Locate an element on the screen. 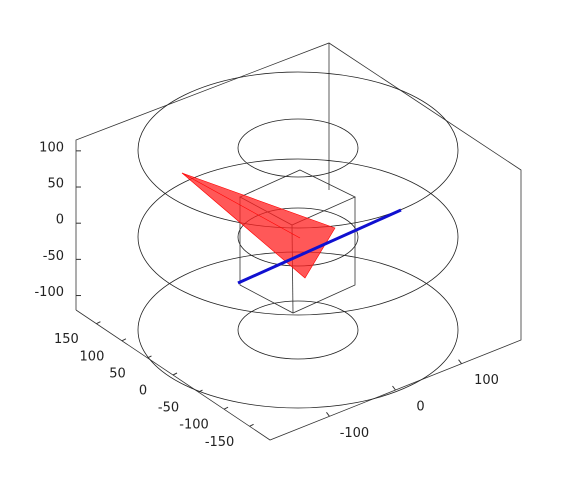 This screenshot has width=578, height=502. y-tick-label: 0 is located at coordinates (420, 407).